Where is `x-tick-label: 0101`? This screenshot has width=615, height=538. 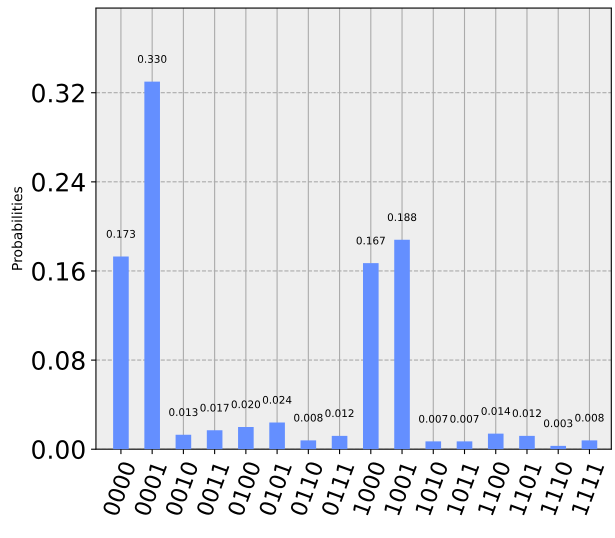 x-tick-label: 0101 is located at coordinates (275, 489).